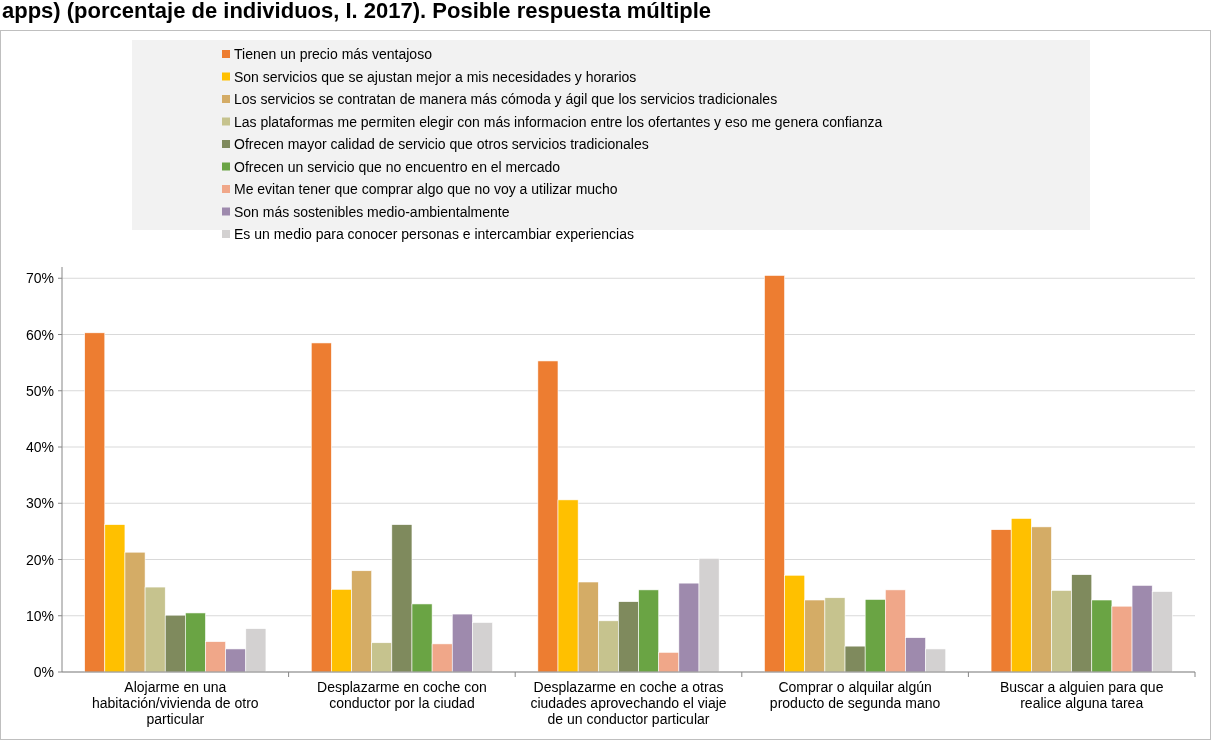 This screenshot has height=740, width=1211. Describe the element at coordinates (506, 99) in the screenshot. I see `legend-label: Los servicios se contratan de manera más cómoda y ágil que los servicios tradicionales` at that location.